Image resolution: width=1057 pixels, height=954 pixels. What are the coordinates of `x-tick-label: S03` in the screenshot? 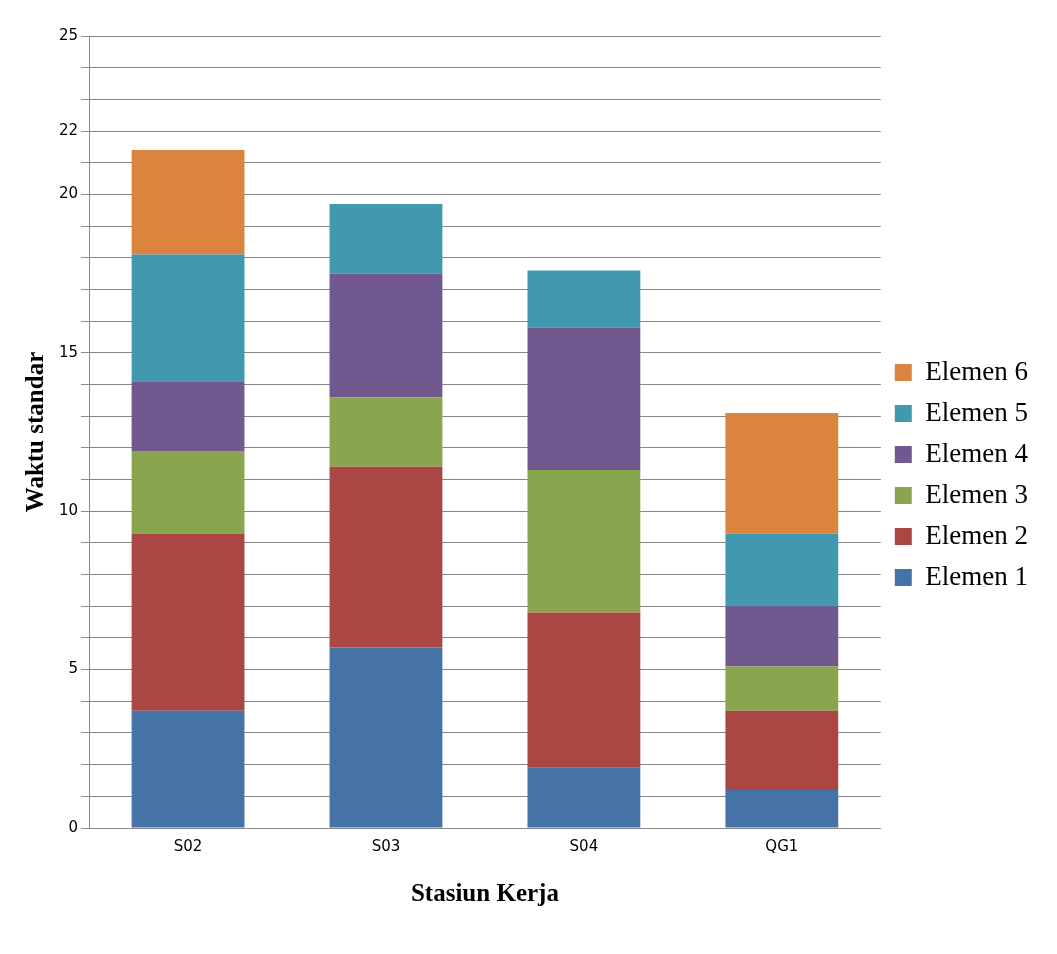 It's located at (386, 845).